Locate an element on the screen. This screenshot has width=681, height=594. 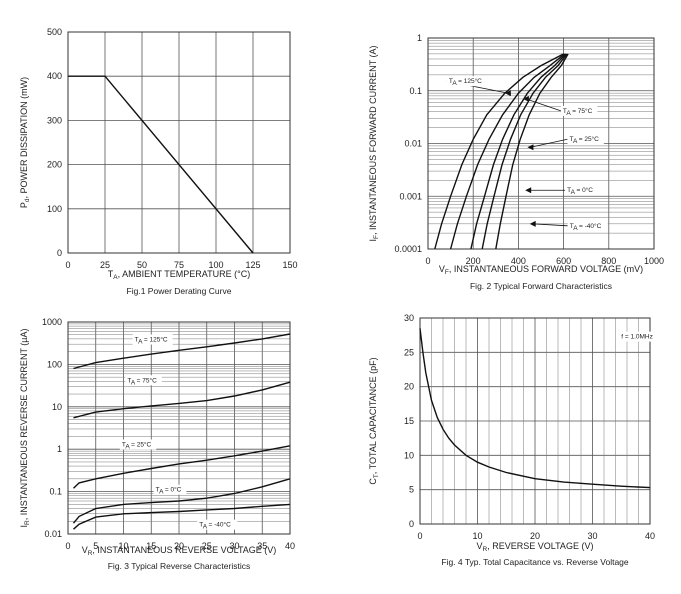
x-tick-label: 800 is located at coordinates (608, 261).